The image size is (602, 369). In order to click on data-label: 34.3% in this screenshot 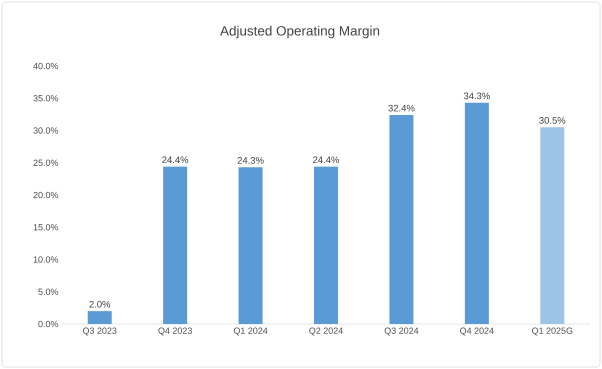, I will do `click(477, 96)`.